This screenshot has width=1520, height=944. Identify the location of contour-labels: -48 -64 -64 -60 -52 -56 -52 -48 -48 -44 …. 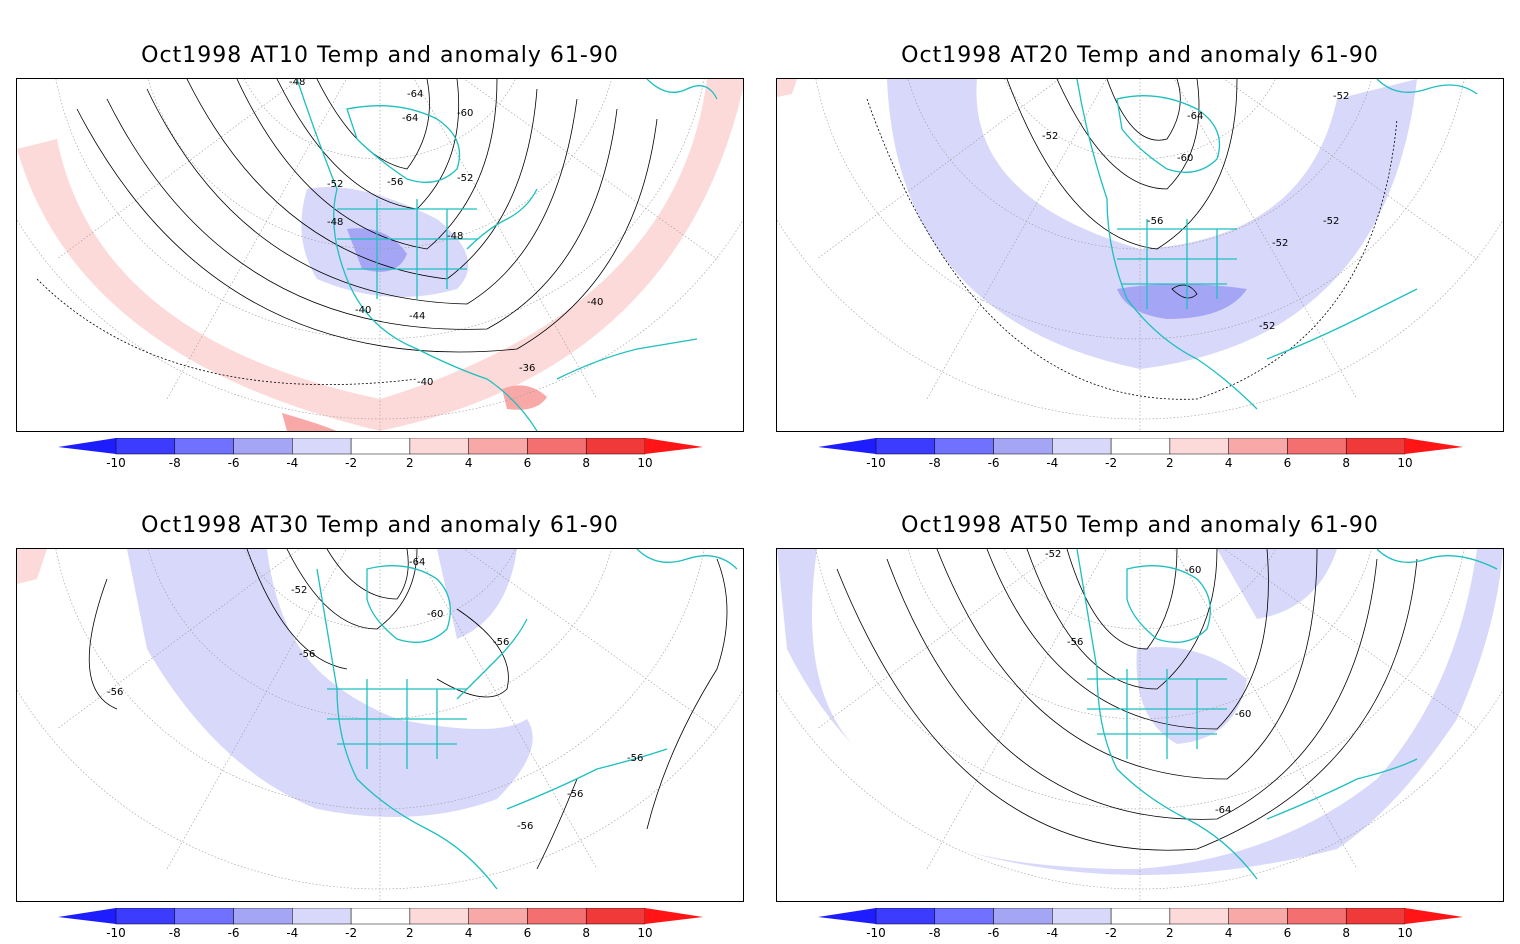
(446, 233).